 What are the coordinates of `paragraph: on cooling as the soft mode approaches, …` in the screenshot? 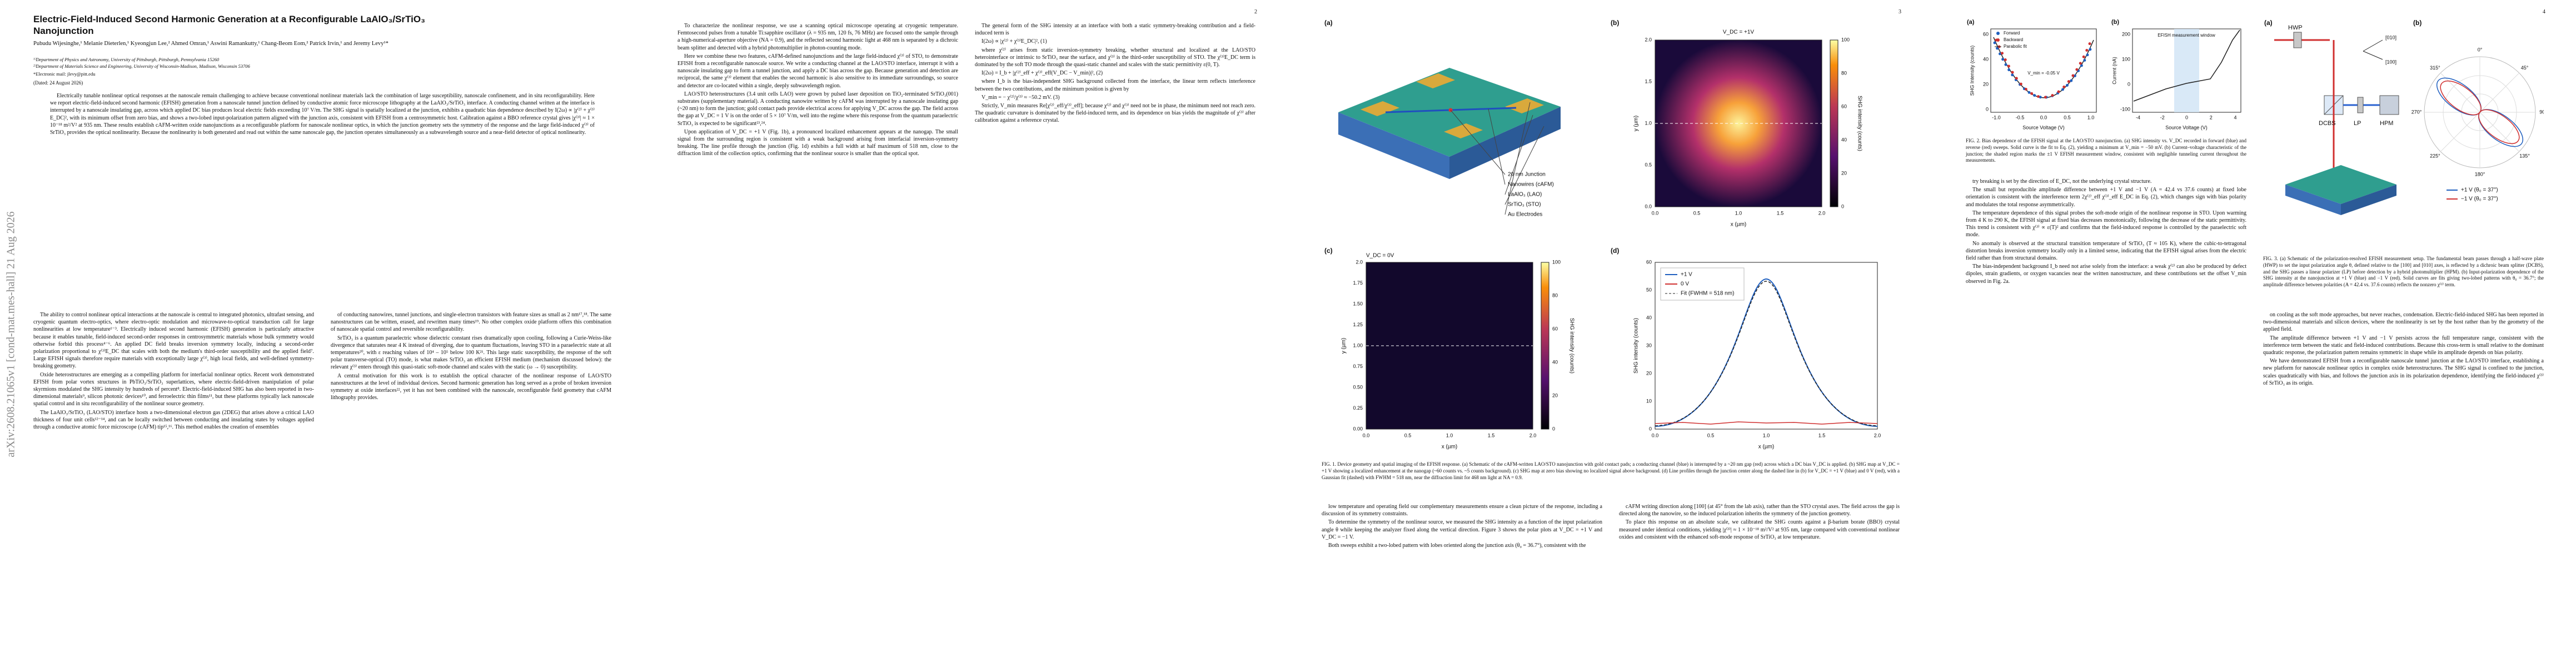 It's located at (2403, 322).